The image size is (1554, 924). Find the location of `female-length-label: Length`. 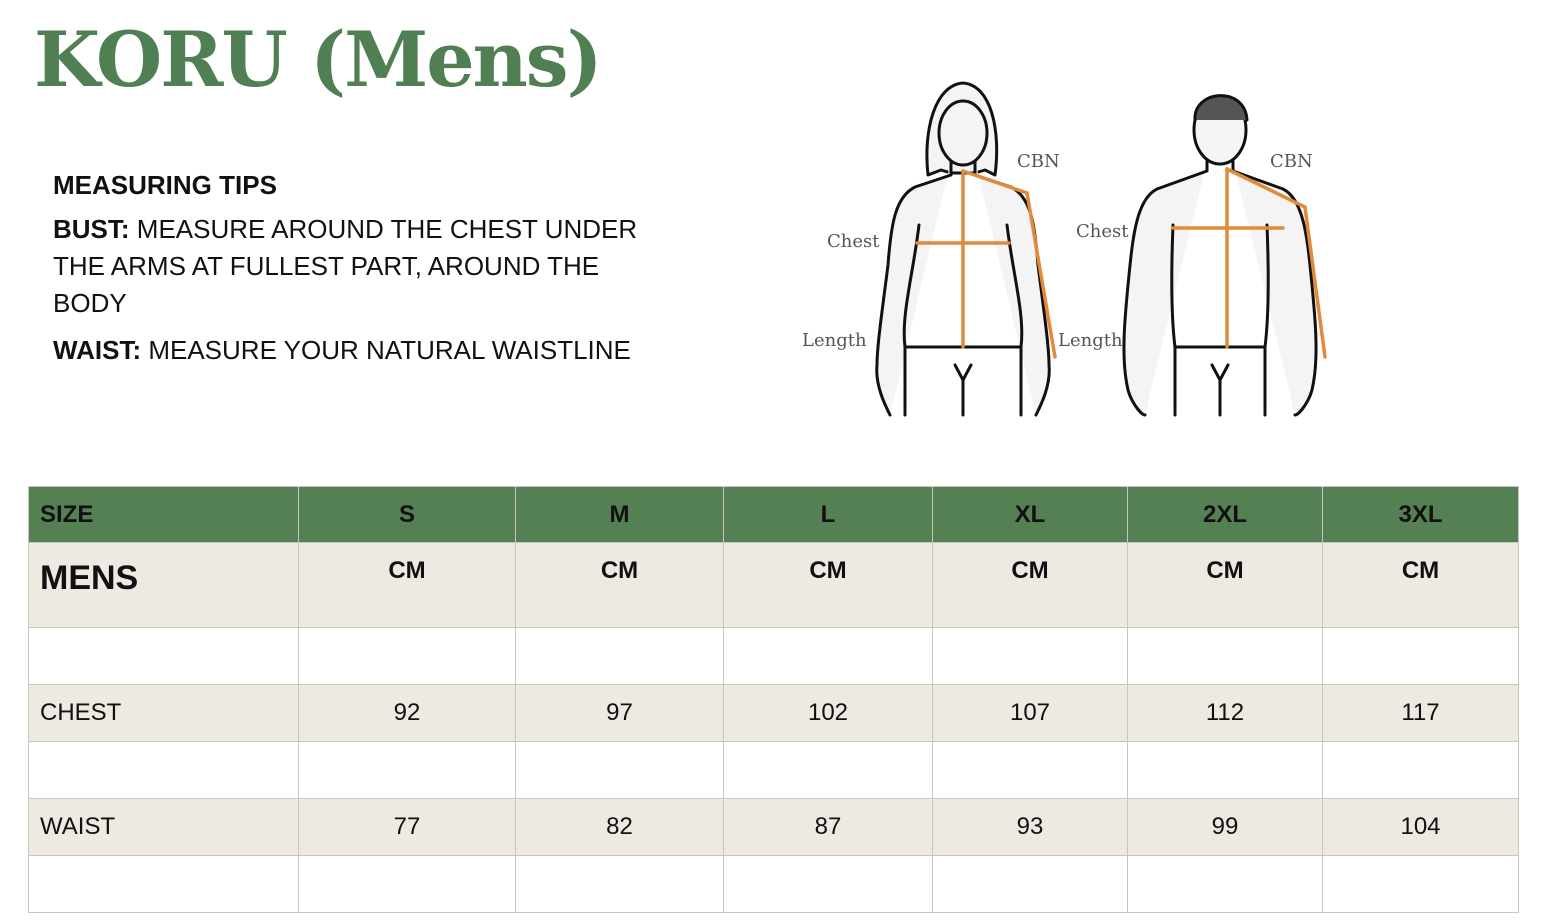

female-length-label: Length is located at coordinates (834, 340).